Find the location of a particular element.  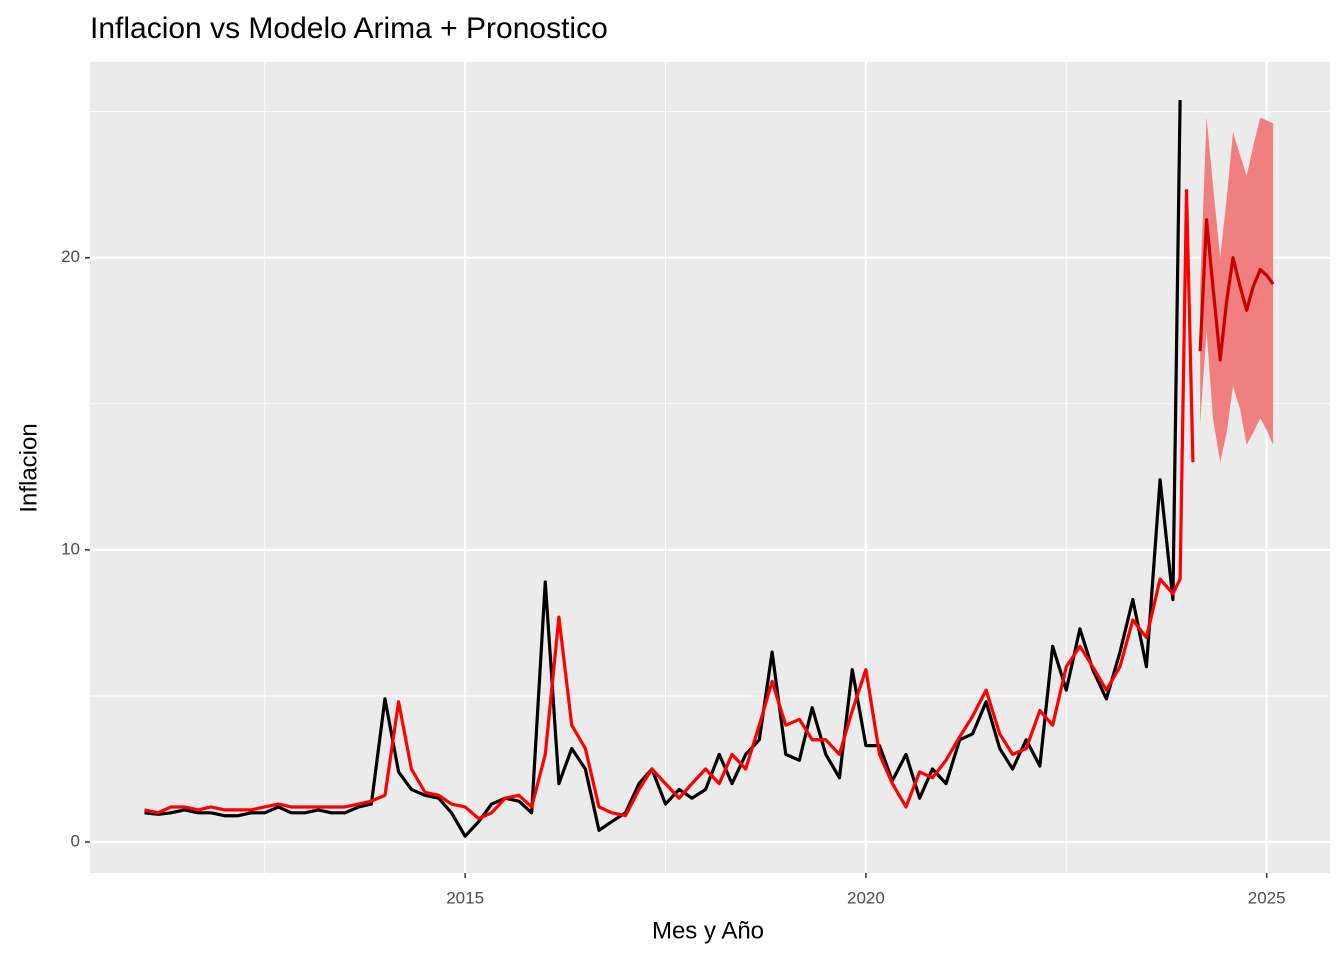

series-line is located at coordinates (1236, 290).